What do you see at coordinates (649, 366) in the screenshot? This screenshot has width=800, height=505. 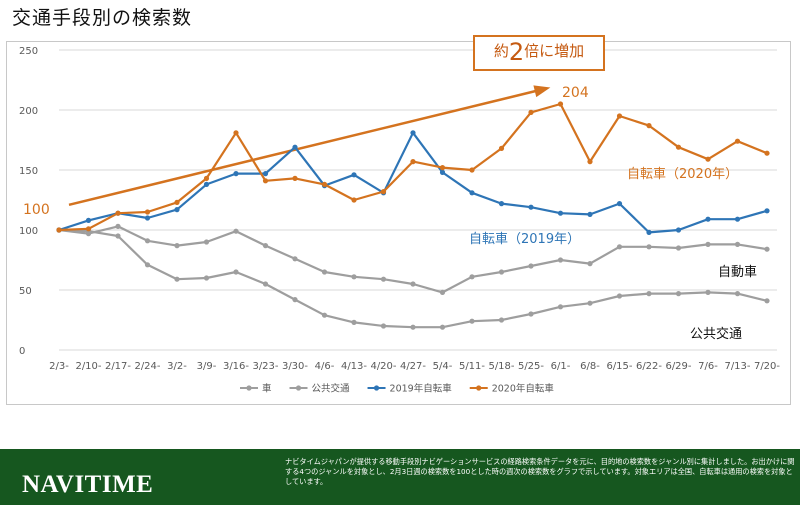 I see `x-tick-label: 6/22-` at bounding box center [649, 366].